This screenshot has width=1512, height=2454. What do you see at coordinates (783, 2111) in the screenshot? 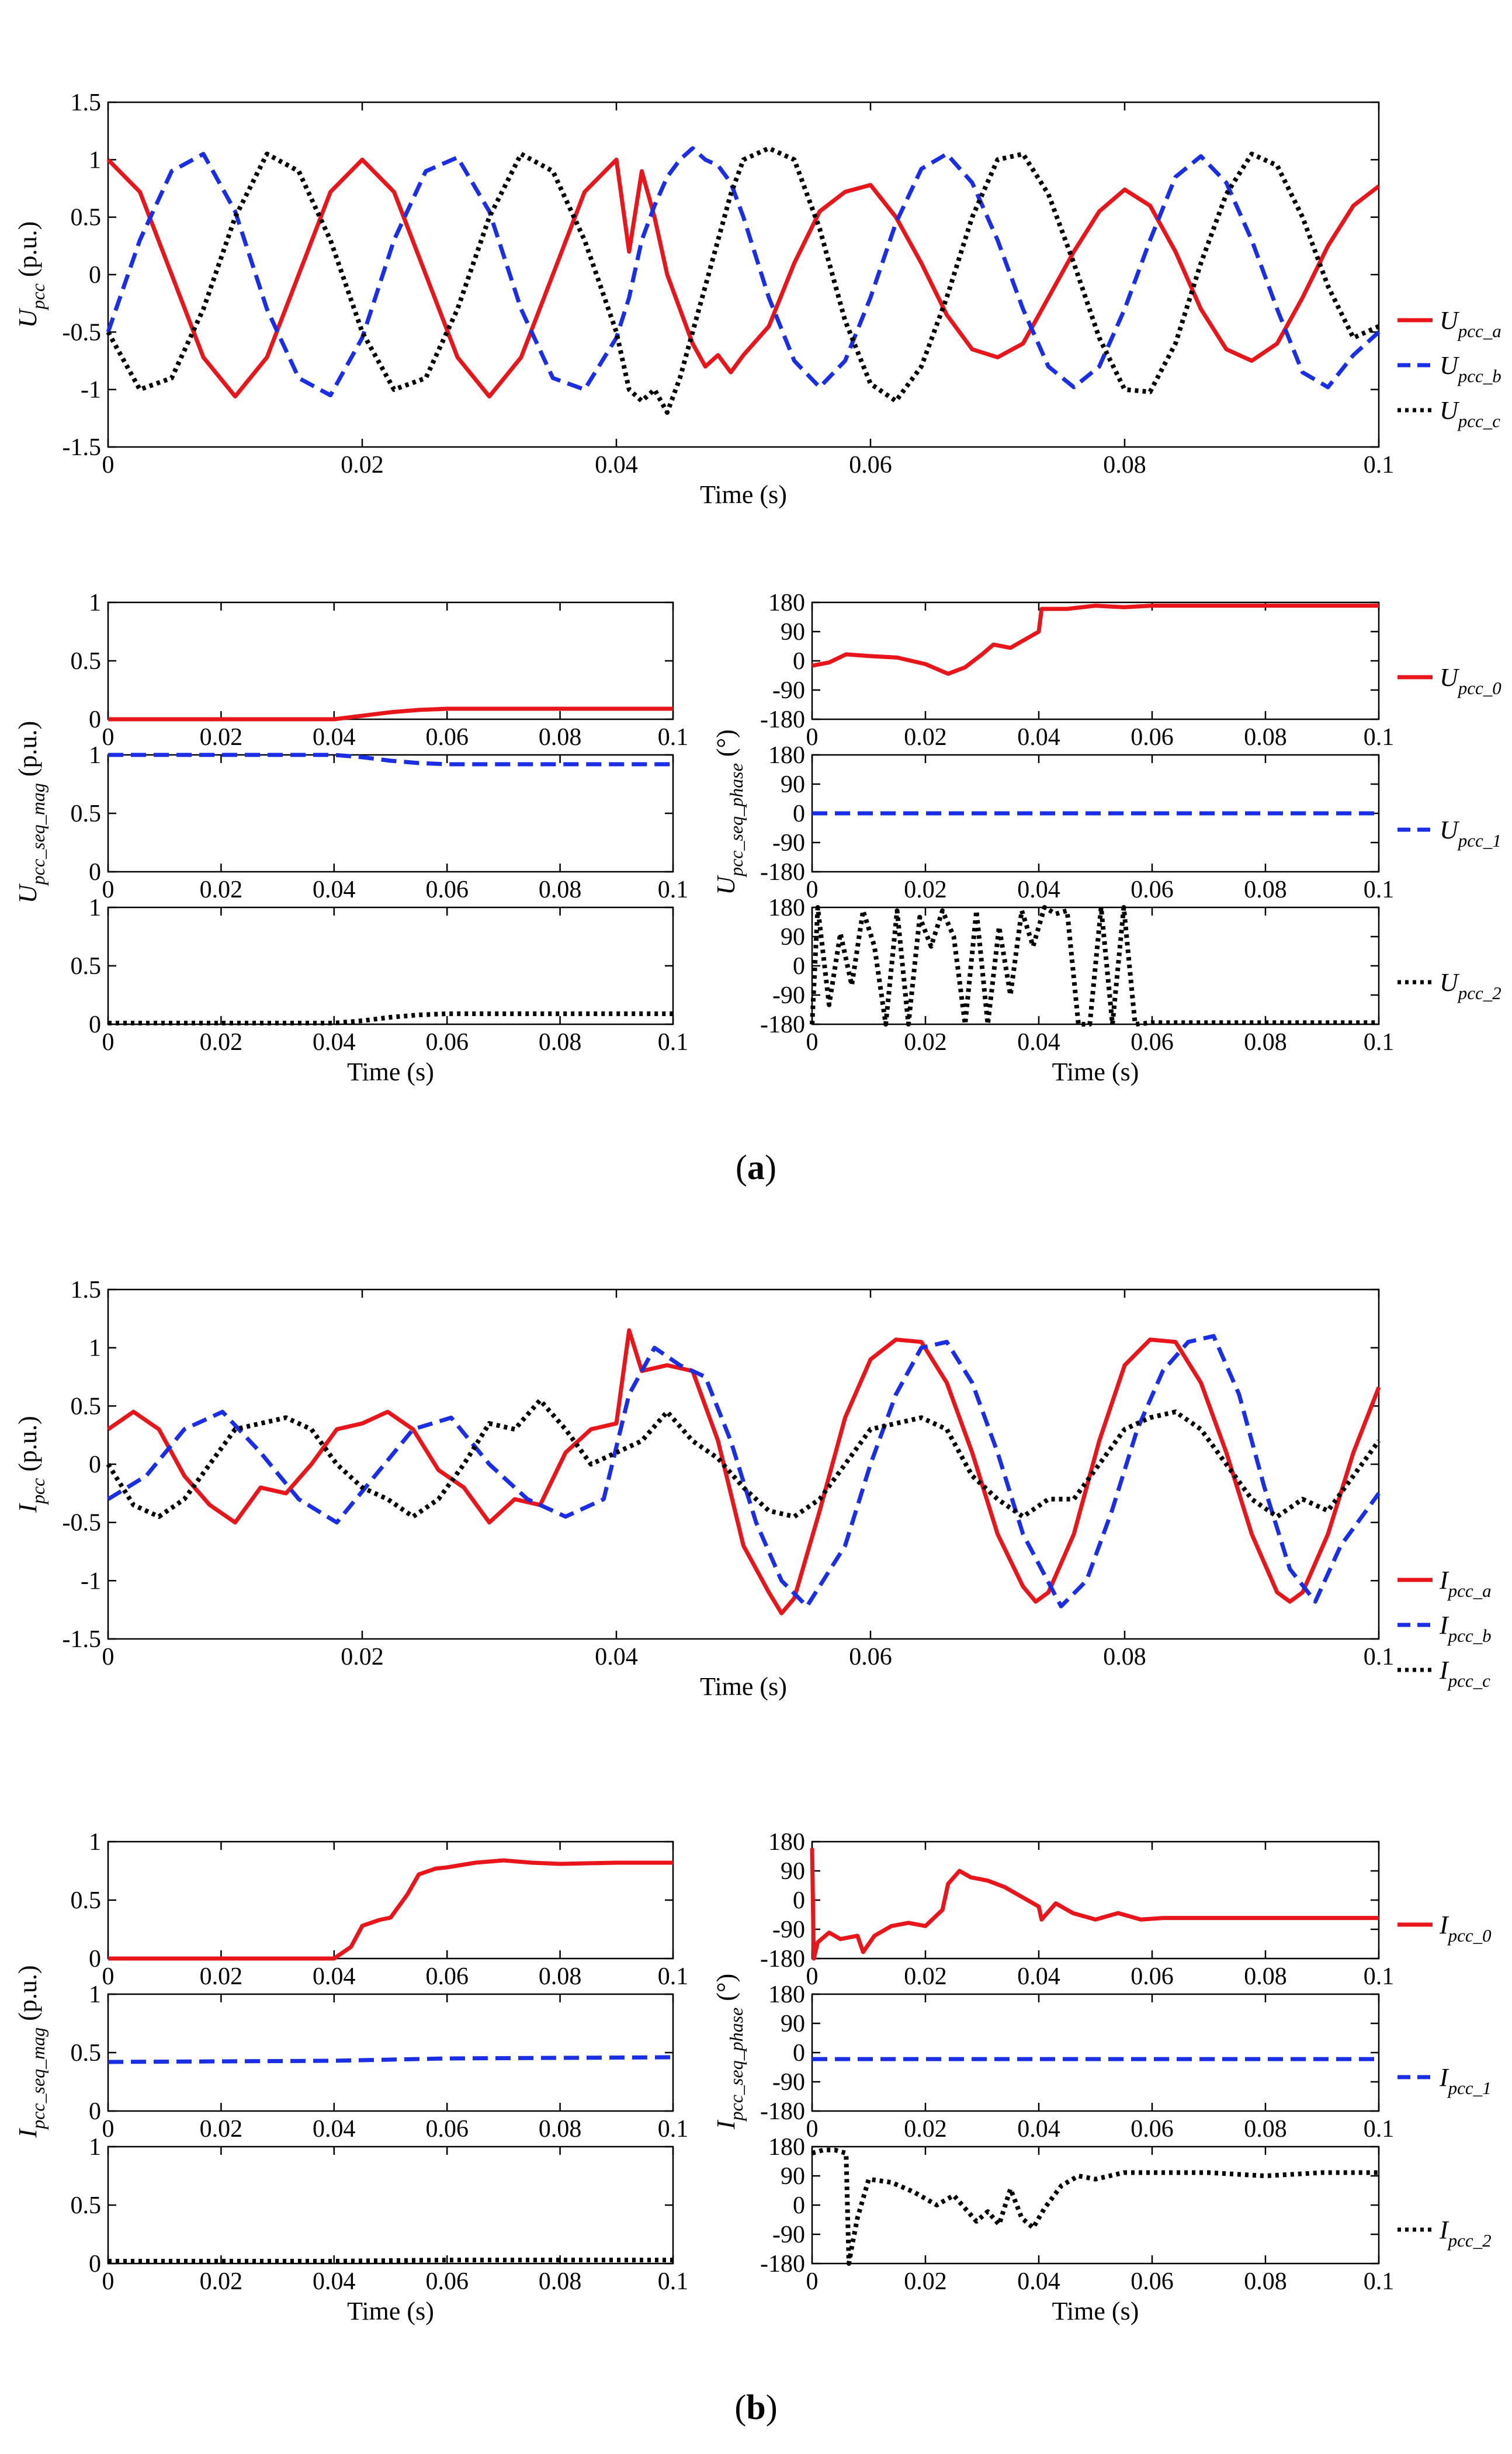
I see `y-tick-label-b_phase-1: -180` at bounding box center [783, 2111].